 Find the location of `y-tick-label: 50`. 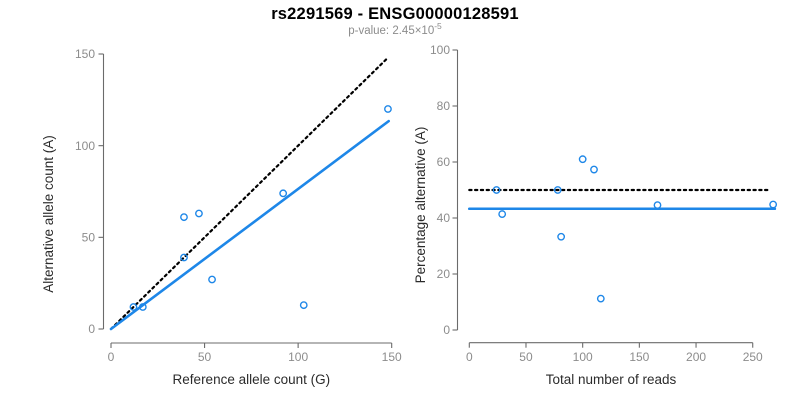

y-tick-label: 50 is located at coordinates (89, 238).